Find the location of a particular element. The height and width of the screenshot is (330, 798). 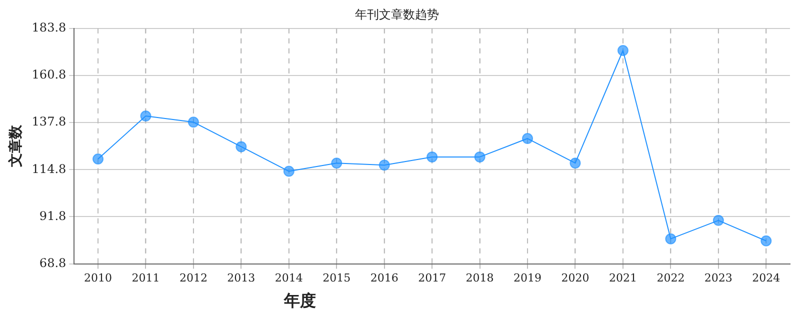

y-tick-label: 137.8 is located at coordinates (49, 121).